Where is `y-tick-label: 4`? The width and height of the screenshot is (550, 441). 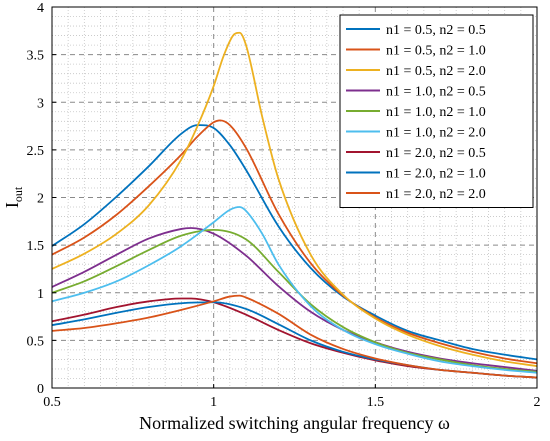
y-tick-label: 4 is located at coordinates (40, 8).